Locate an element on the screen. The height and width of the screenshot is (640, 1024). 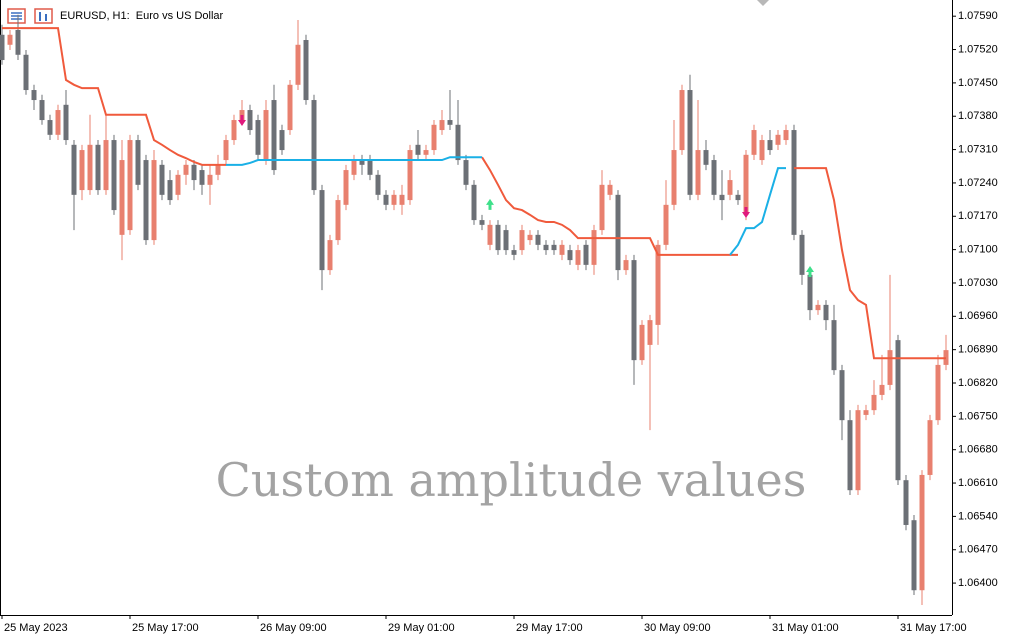
x-tick-label: 29 May 01:00 is located at coordinates (421, 628).